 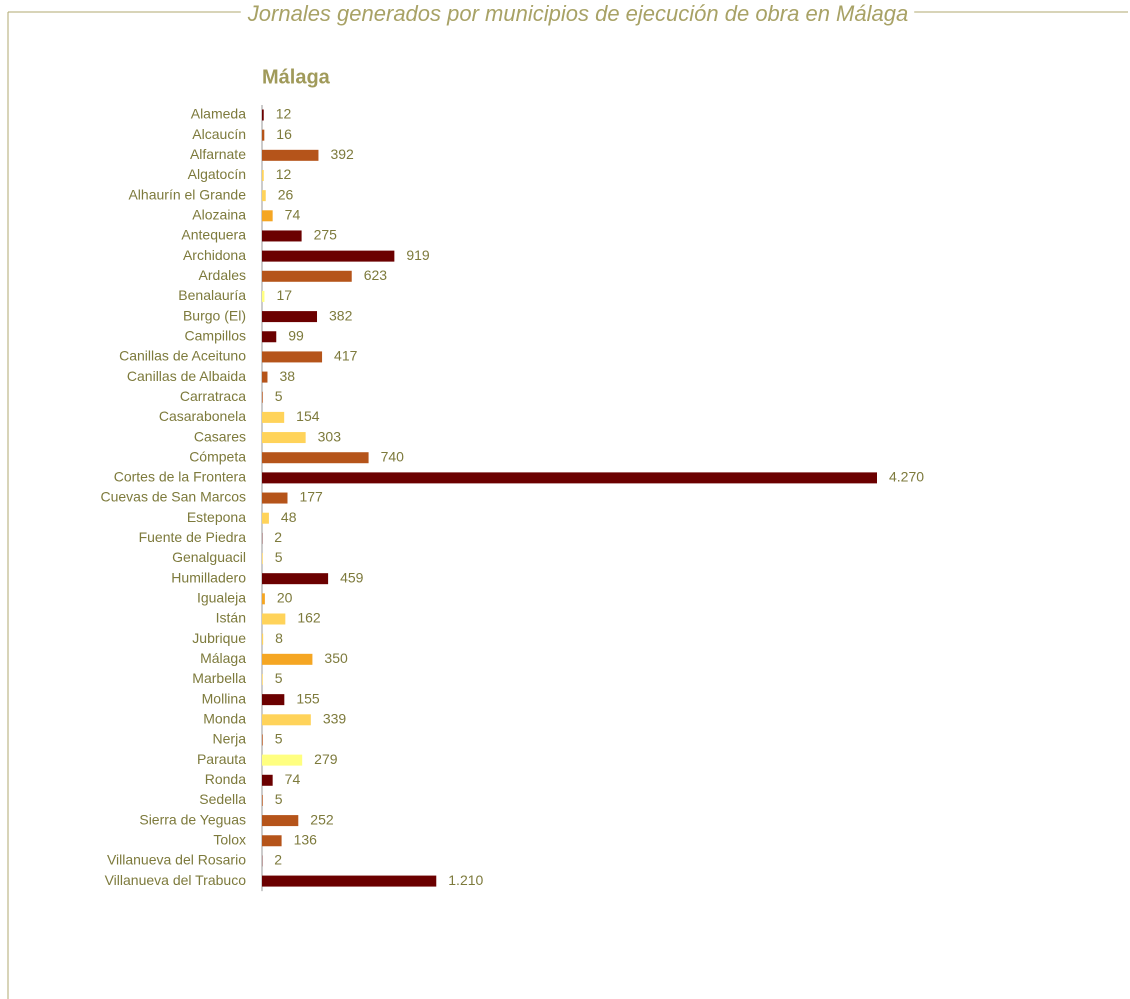 I want to click on value-label: 279, so click(x=326, y=759).